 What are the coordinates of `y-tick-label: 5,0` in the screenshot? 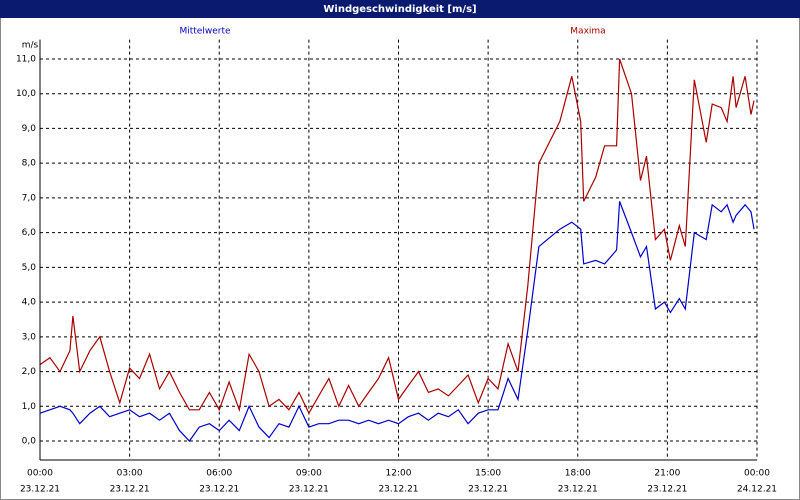 It's located at (29, 268).